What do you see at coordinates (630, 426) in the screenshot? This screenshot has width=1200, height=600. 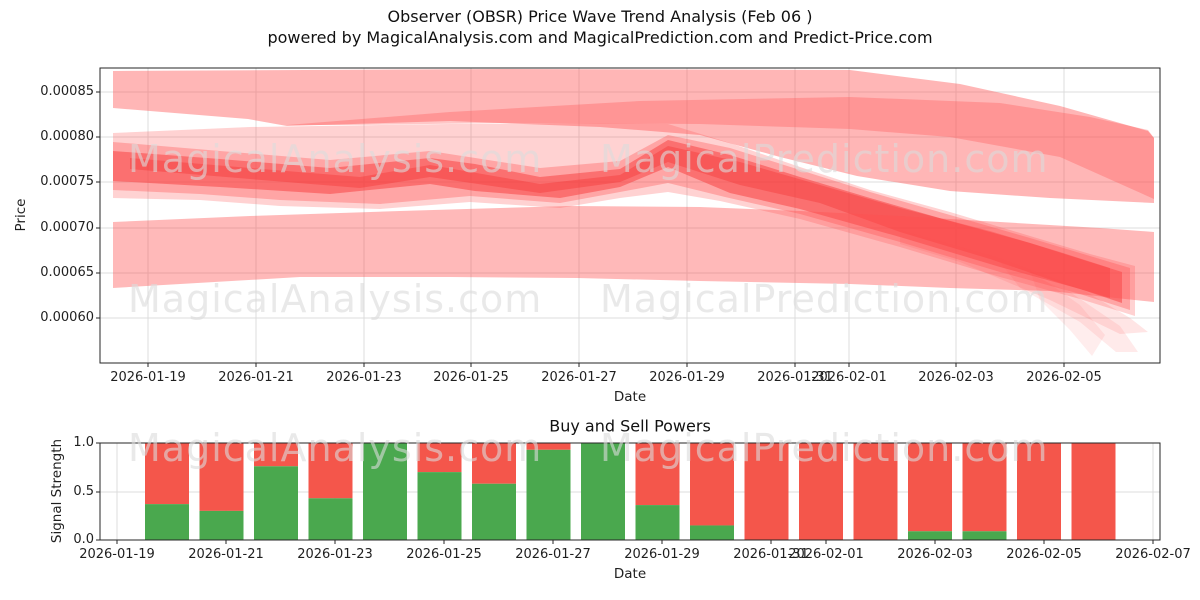 I see `bottom-chart-title: Buy and Sell Powers` at bounding box center [630, 426].